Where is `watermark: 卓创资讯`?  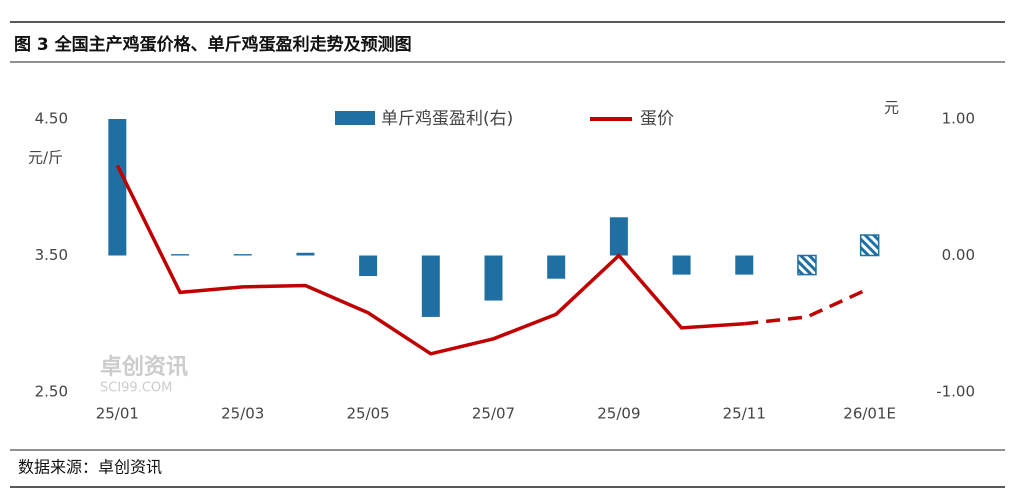
watermark: 卓创资讯 is located at coordinates (144, 367).